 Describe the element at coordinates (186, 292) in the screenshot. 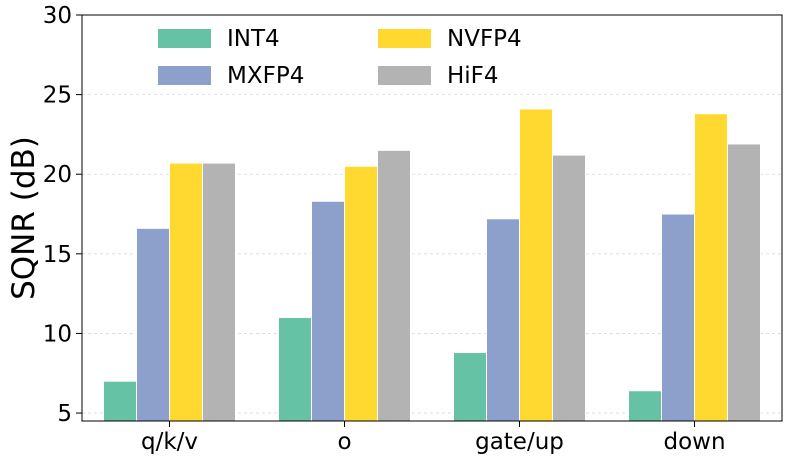

I see `bar-nvfp4-q-k-v` at that location.